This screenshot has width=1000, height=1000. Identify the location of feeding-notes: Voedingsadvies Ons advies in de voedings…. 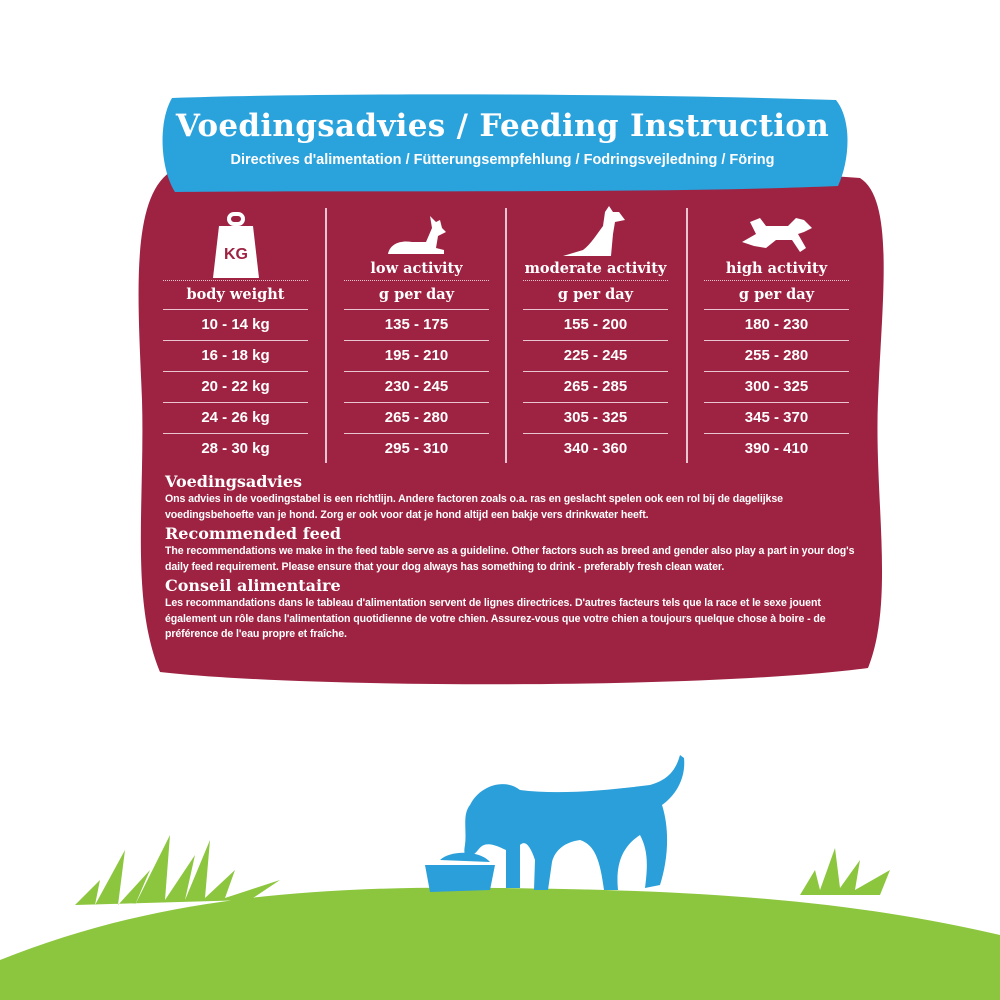
(515, 558).